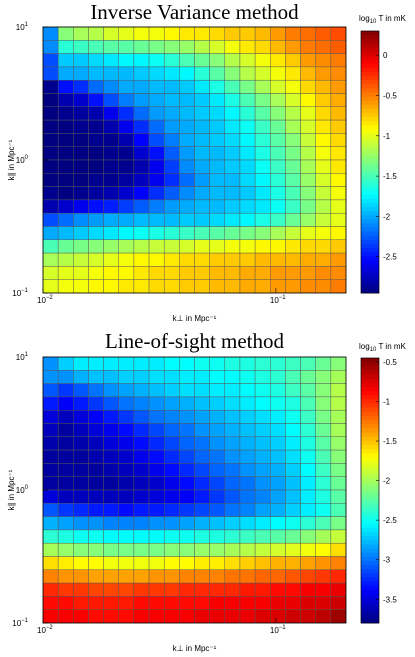 This screenshot has height=657, width=415. I want to click on y-axis-label: k∥ in Mpc⁻¹, so click(11, 159).